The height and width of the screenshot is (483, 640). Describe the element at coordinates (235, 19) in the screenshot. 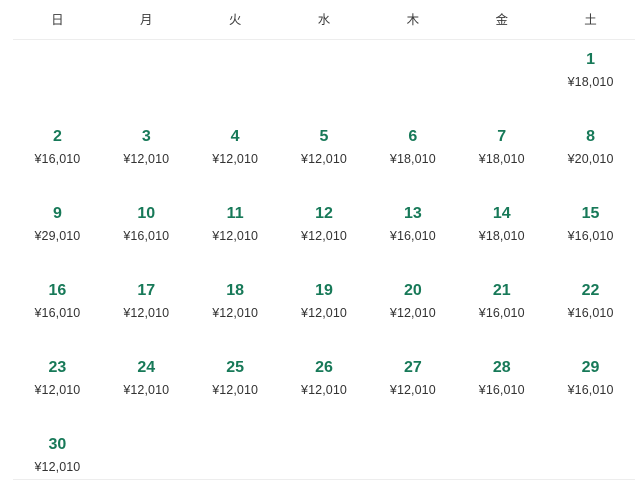

I see `weekday-label: 火` at that location.